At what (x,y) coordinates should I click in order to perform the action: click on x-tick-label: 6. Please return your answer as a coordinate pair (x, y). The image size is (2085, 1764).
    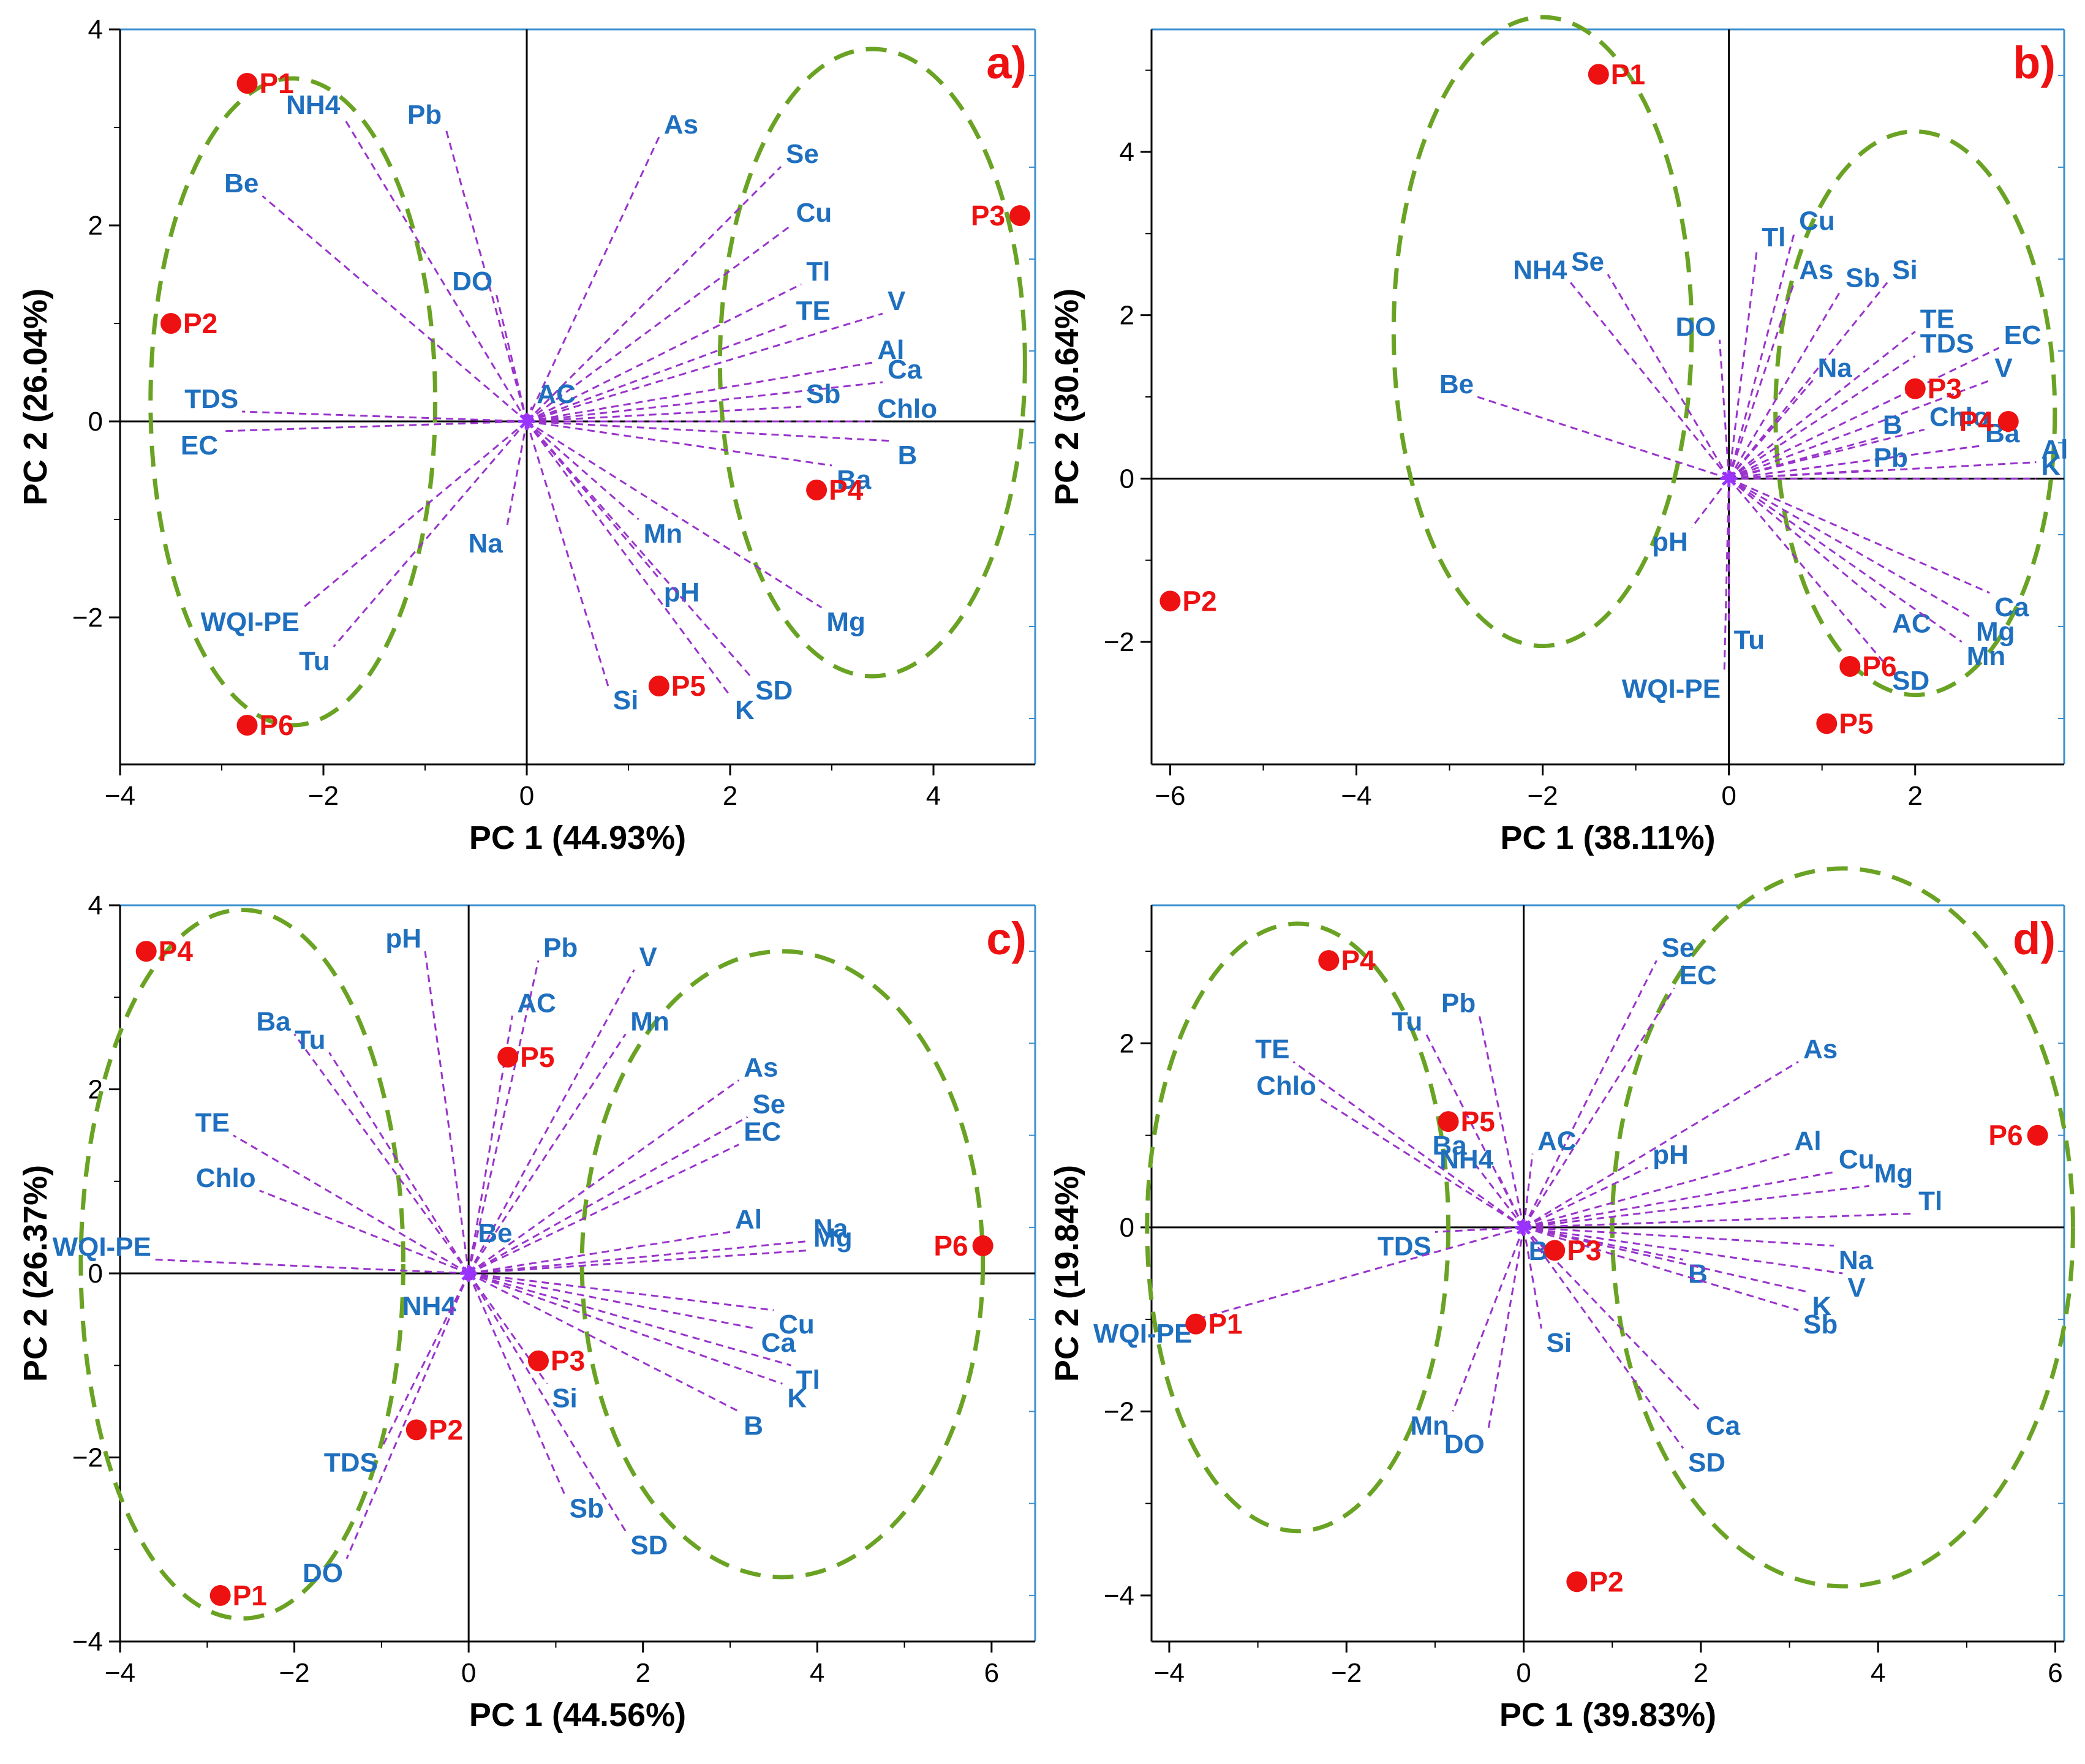
    Looking at the image, I should click on (2055, 1673).